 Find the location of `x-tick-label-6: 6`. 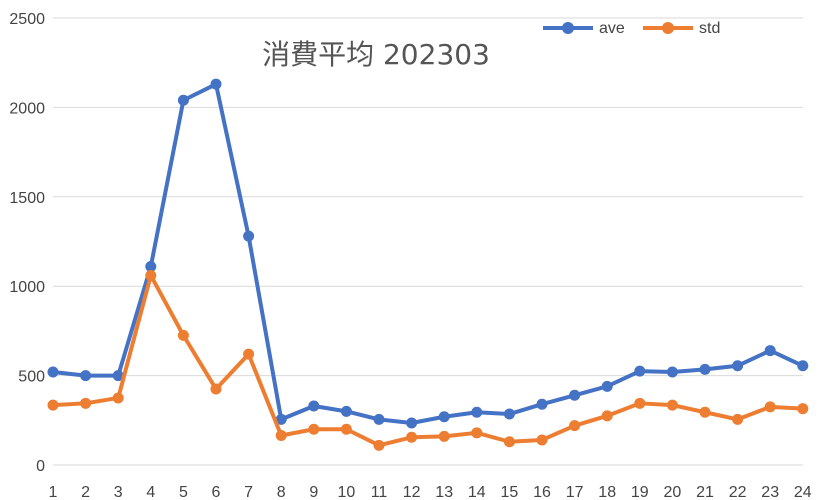

x-tick-label-6: 6 is located at coordinates (216, 492).